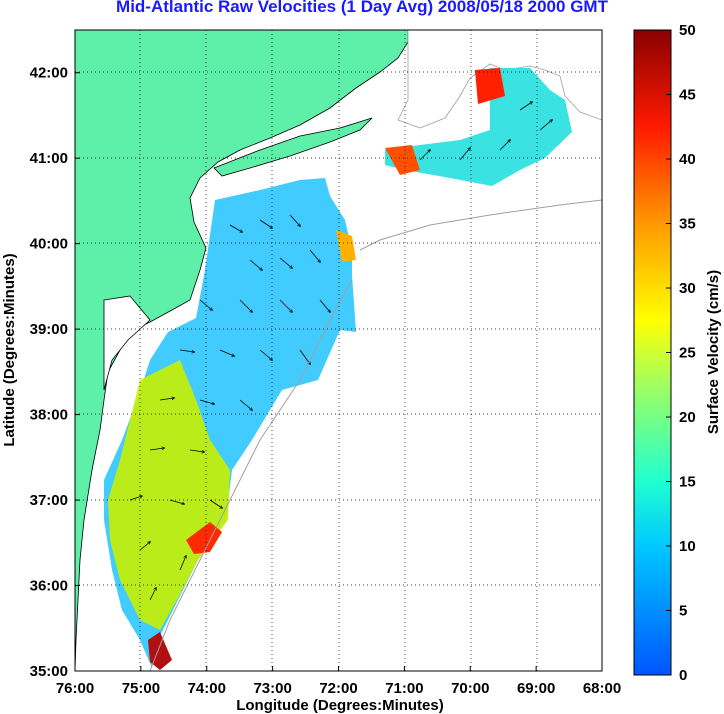 The width and height of the screenshot is (724, 714). What do you see at coordinates (470, 688) in the screenshot?
I see `x-tick-label: 70:00` at bounding box center [470, 688].